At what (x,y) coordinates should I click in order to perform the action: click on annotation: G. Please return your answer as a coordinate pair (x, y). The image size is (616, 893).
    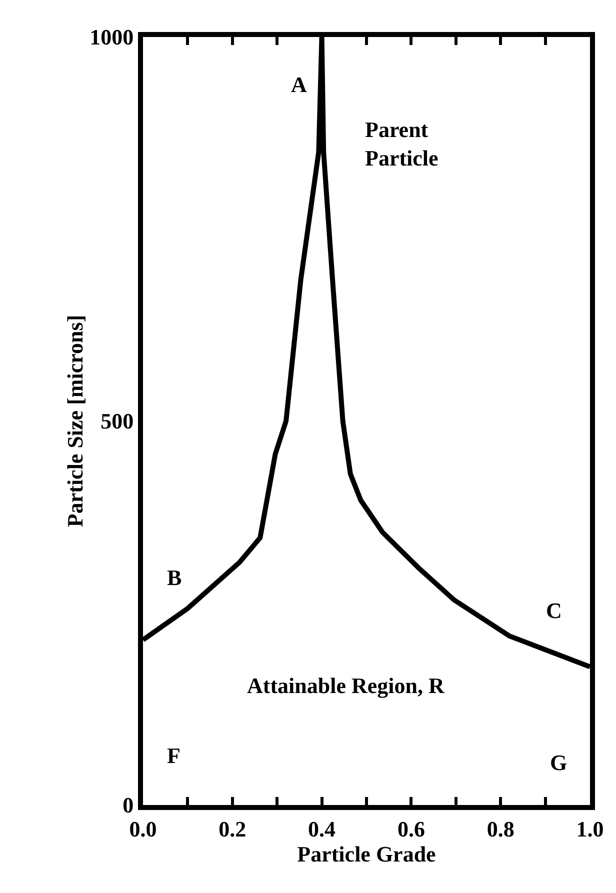
    Looking at the image, I should click on (559, 762).